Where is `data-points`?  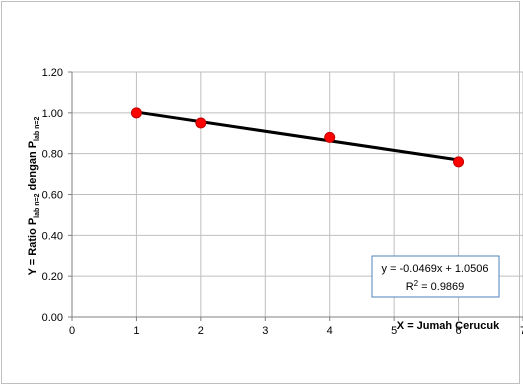
data-points is located at coordinates (297, 137).